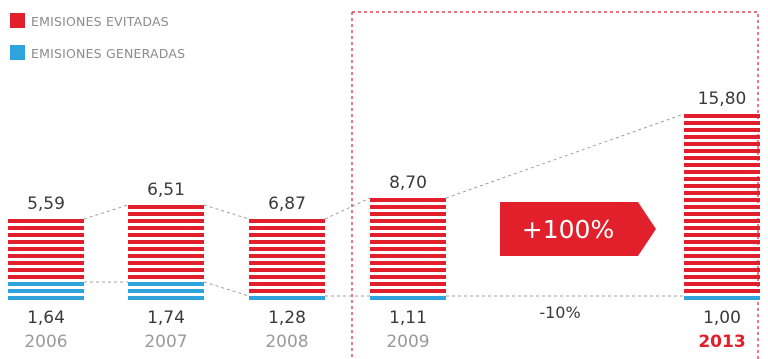  I want to click on value-label-evitadas-2009: 8,70, so click(408, 183).